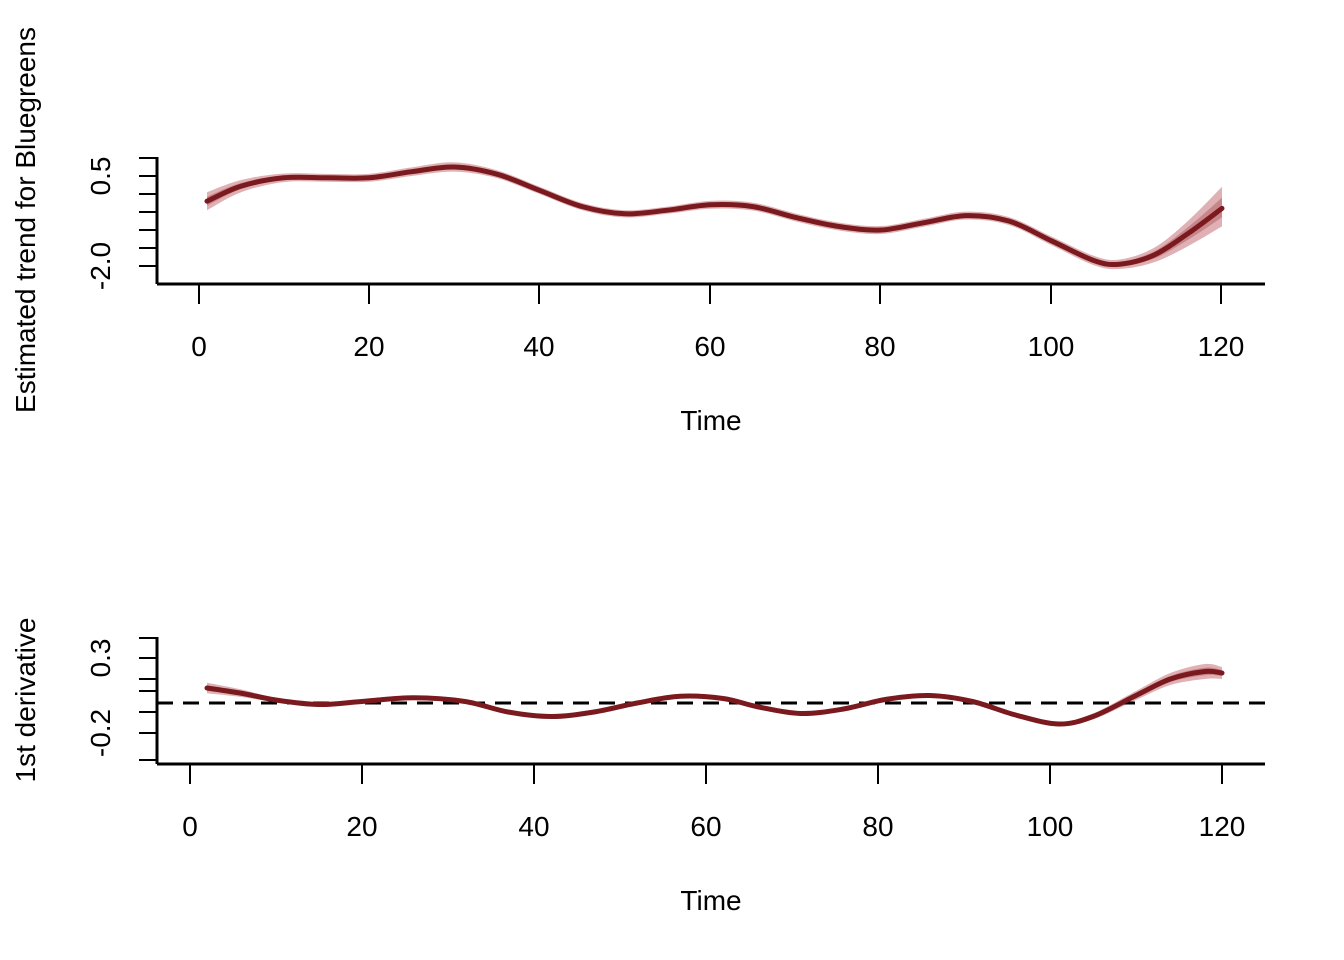  I want to click on y-tick-label: -2.0, so click(100, 266).